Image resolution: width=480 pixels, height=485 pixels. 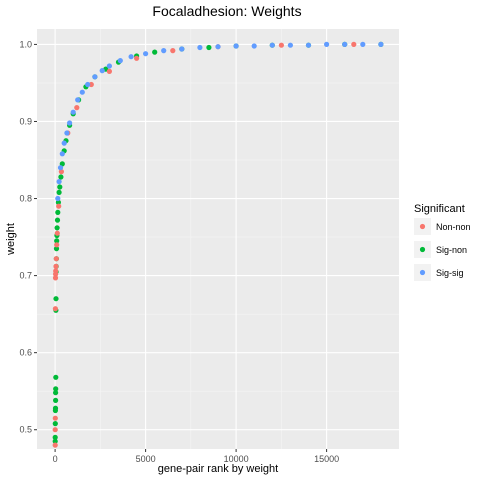 What do you see at coordinates (450, 273) in the screenshot?
I see `legend-label: Sig-sig` at bounding box center [450, 273].